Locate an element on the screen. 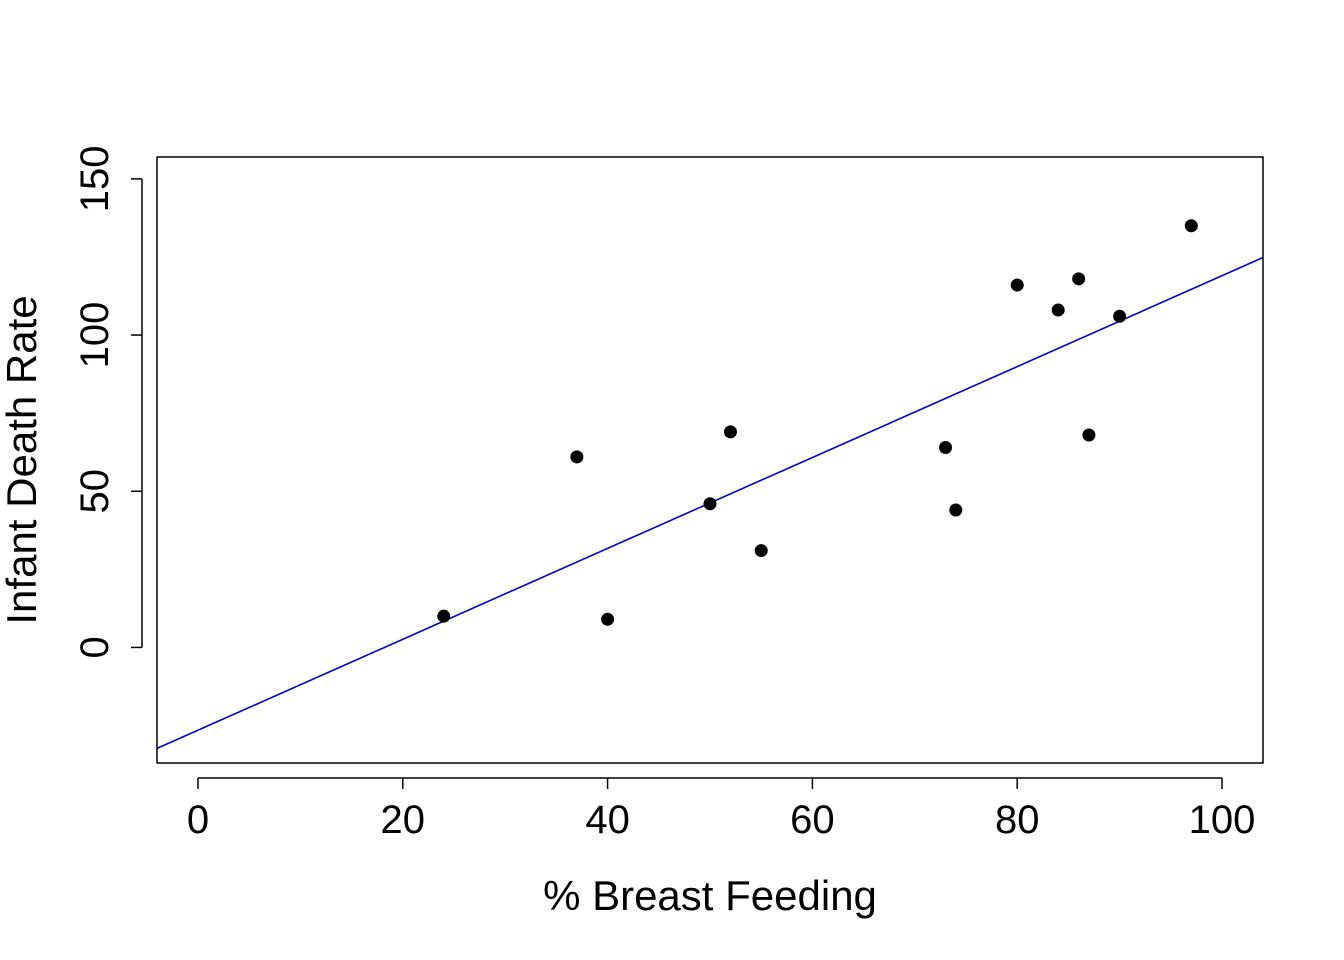  x-axis-title: % Breast Feeding is located at coordinates (710, 895).